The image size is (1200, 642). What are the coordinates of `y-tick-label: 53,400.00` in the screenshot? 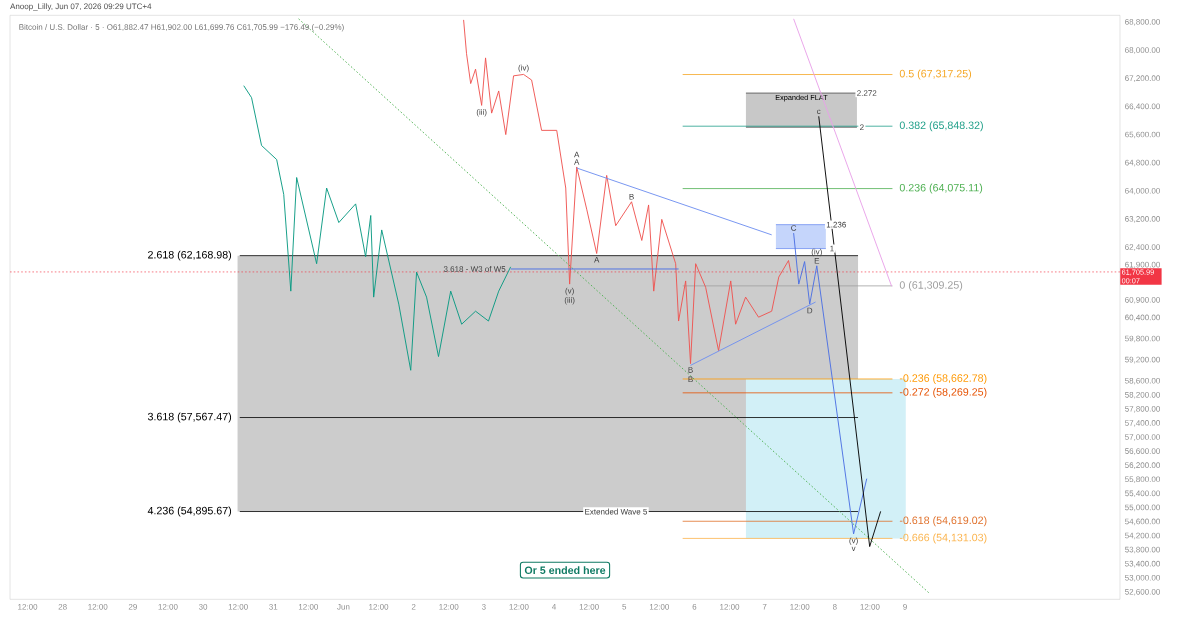 It's located at (1142, 564).